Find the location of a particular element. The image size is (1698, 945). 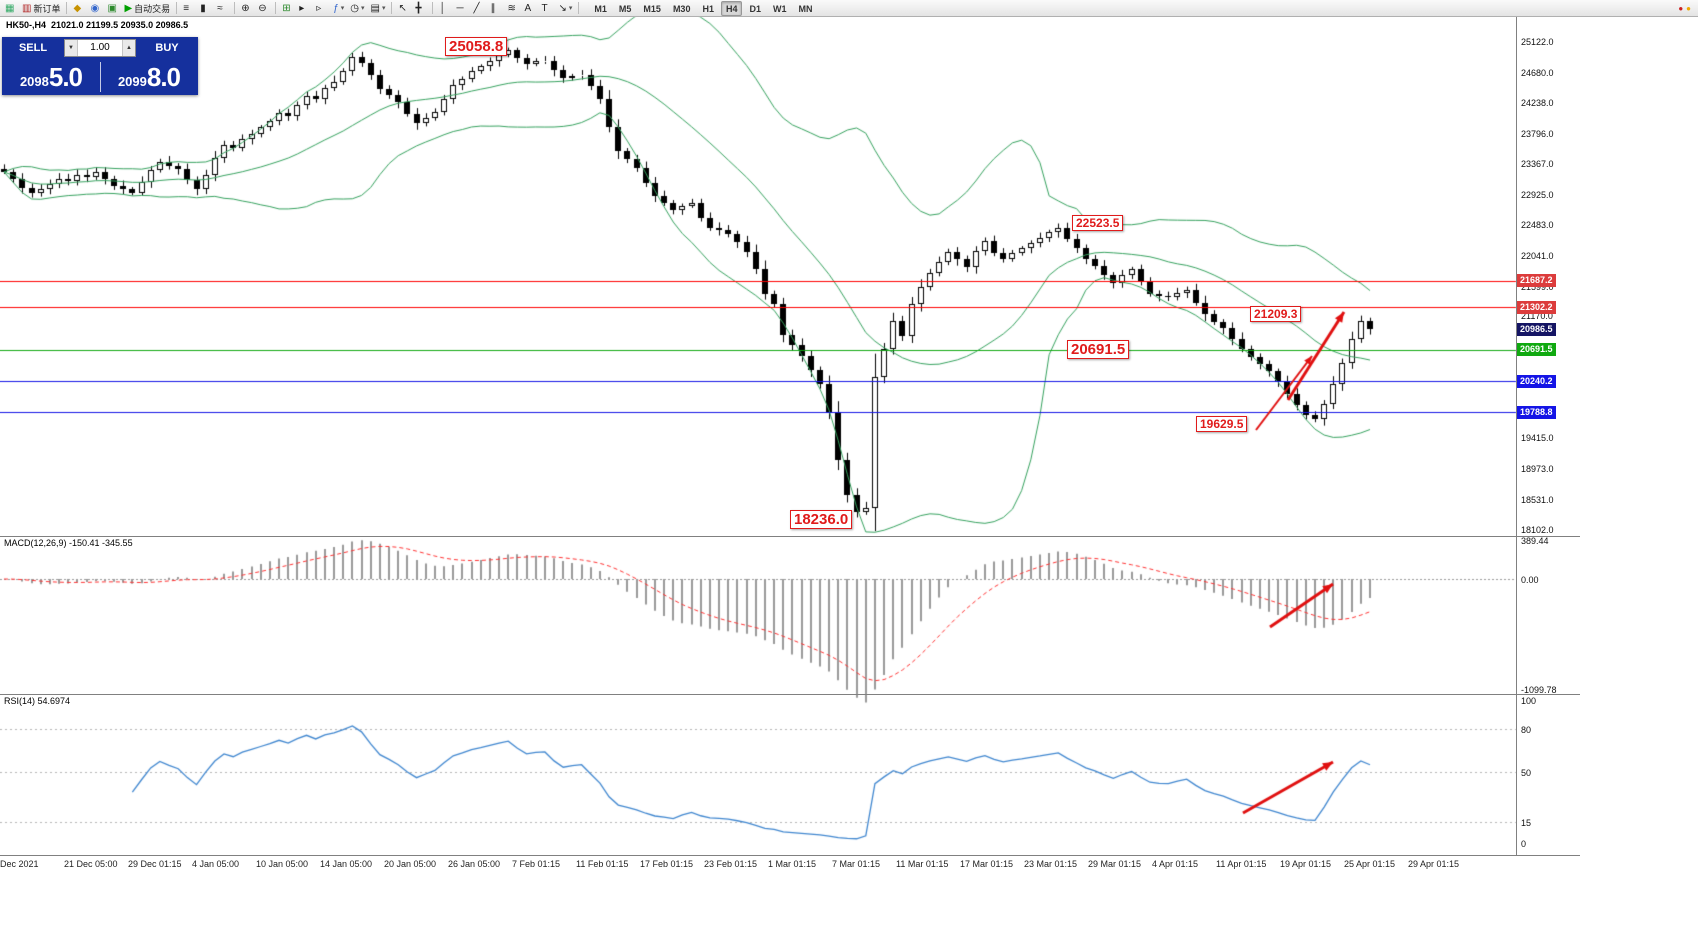

sell-price-prefix: 2098 is located at coordinates (34, 81).